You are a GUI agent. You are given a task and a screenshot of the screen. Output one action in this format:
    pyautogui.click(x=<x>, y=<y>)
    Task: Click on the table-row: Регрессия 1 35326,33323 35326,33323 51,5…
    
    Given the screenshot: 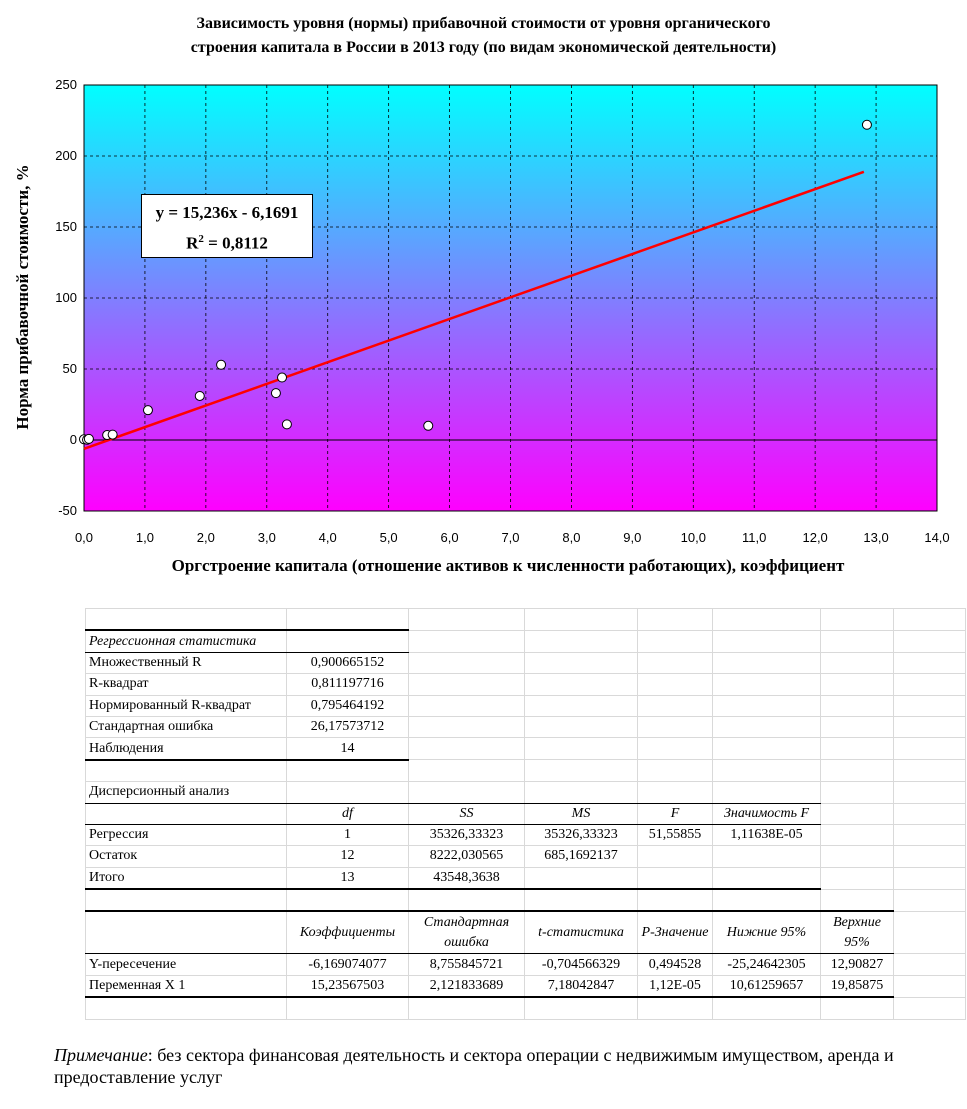 What is the action you would take?
    pyautogui.click(x=525, y=835)
    